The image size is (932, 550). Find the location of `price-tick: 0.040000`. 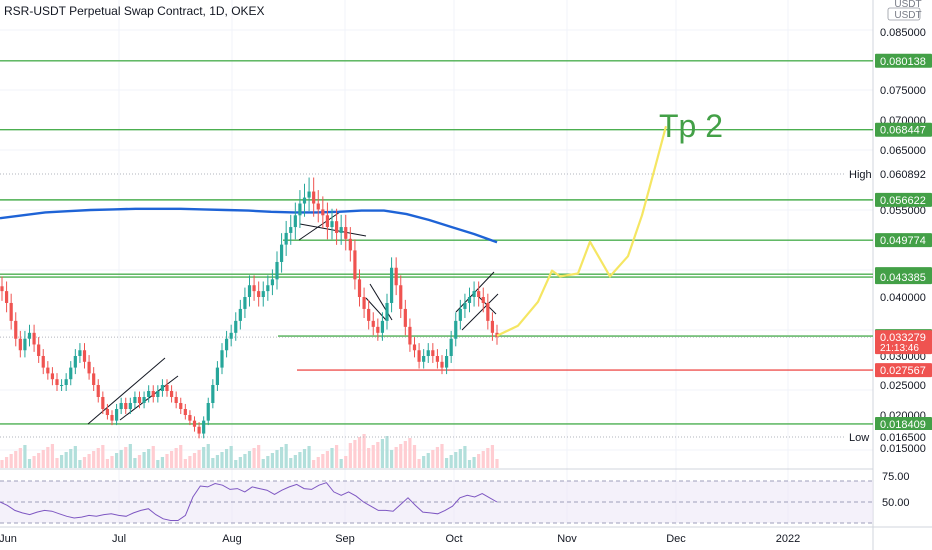

price-tick: 0.040000 is located at coordinates (903, 298).